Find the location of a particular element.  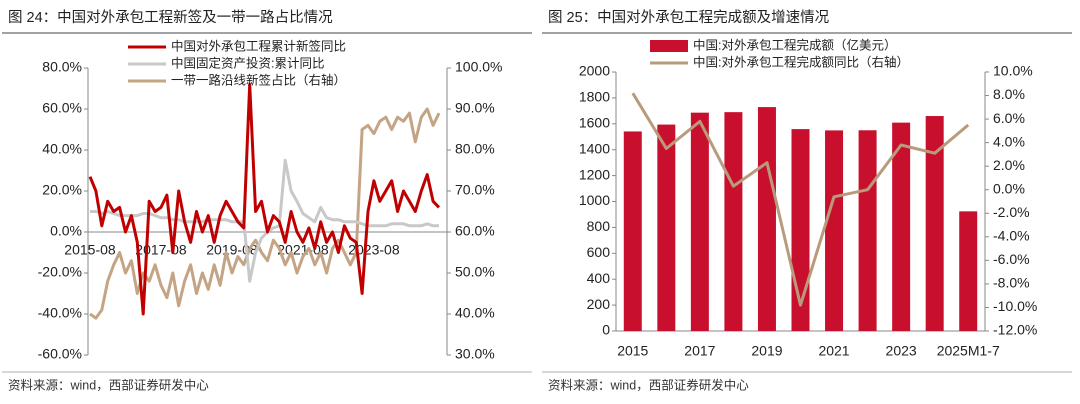

y-tick-label: 200 is located at coordinates (599, 304).